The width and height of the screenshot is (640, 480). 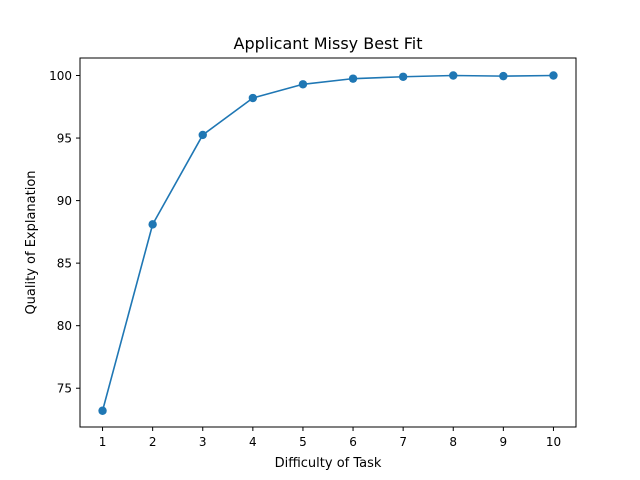 I want to click on x-axis-label: Difficulty of Task, so click(x=328, y=463).